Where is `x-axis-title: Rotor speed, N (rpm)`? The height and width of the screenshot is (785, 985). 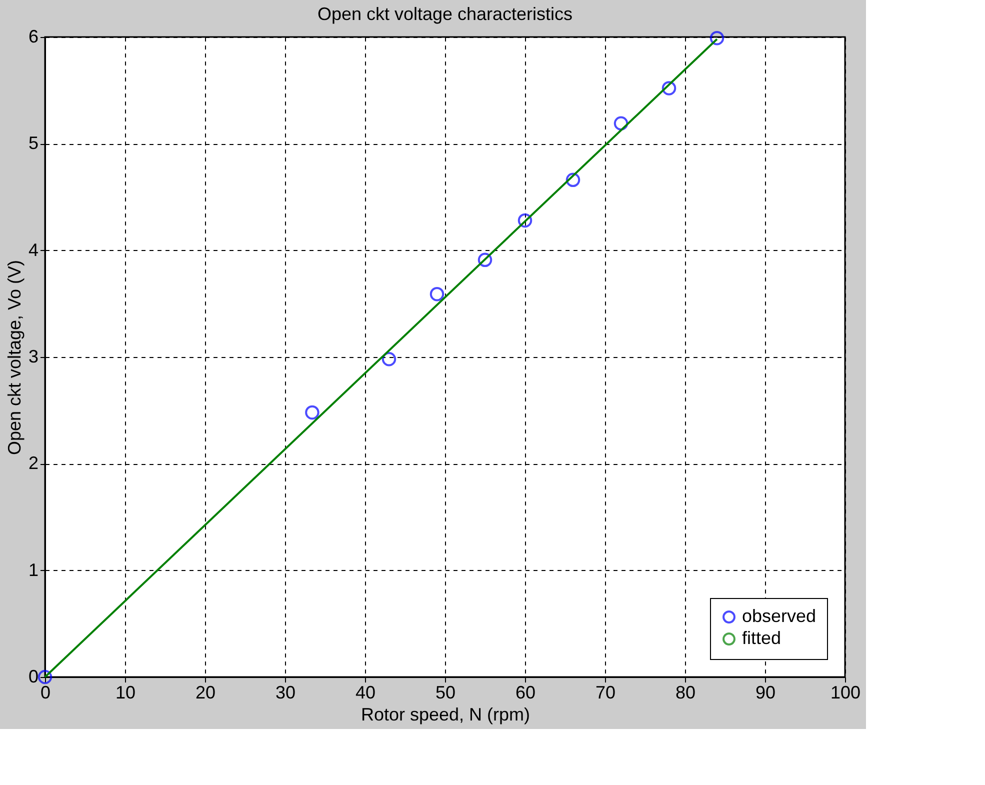 x-axis-title: Rotor speed, N (rpm) is located at coordinates (445, 714).